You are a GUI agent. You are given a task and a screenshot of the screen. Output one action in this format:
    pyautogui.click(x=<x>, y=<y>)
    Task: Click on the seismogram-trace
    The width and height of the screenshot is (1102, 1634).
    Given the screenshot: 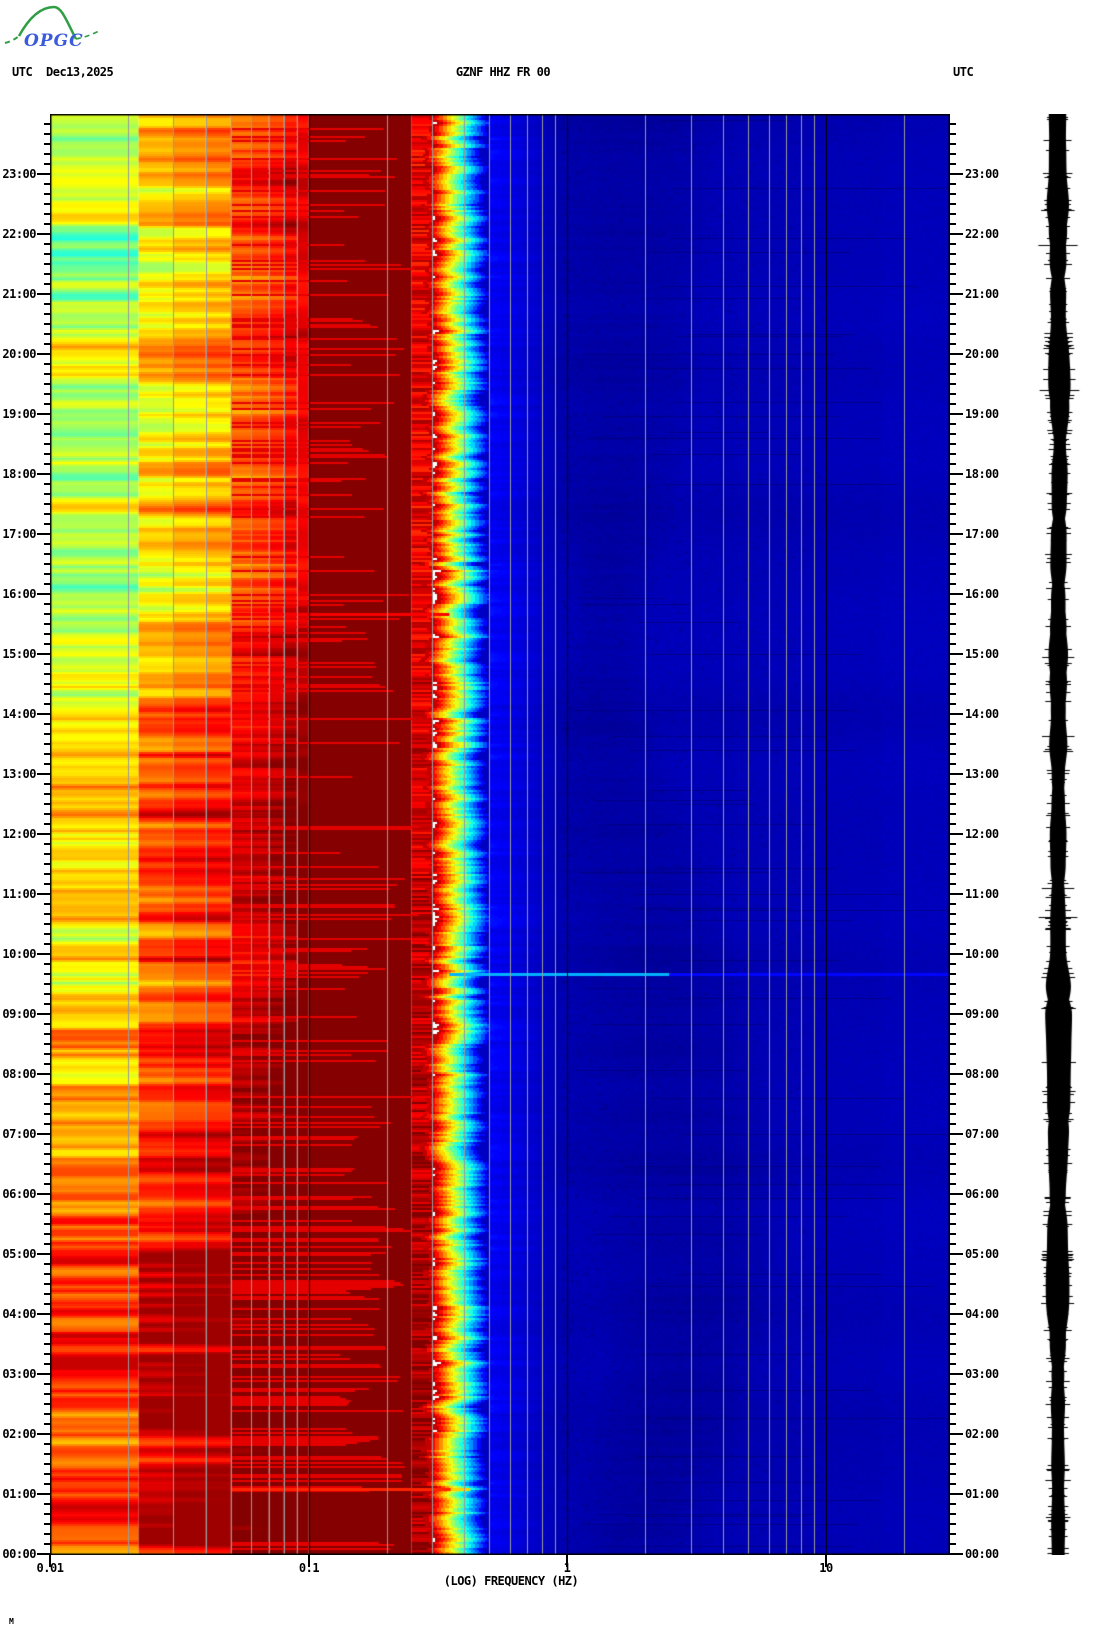 What is the action you would take?
    pyautogui.click(x=1058, y=834)
    